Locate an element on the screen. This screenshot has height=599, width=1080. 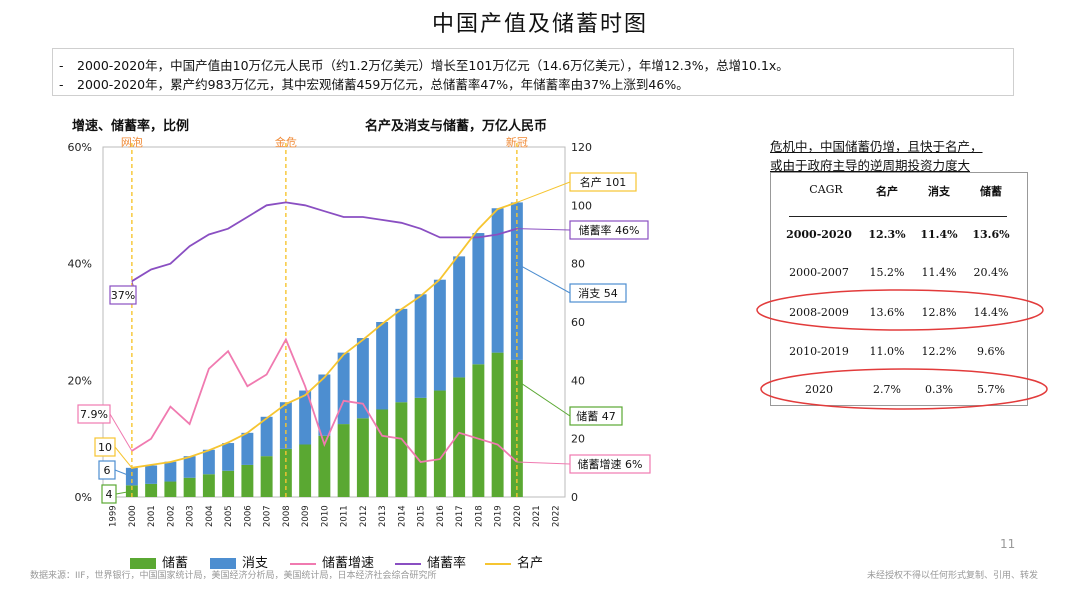
x-tick-label: 2020 is located at coordinates (518, 516).